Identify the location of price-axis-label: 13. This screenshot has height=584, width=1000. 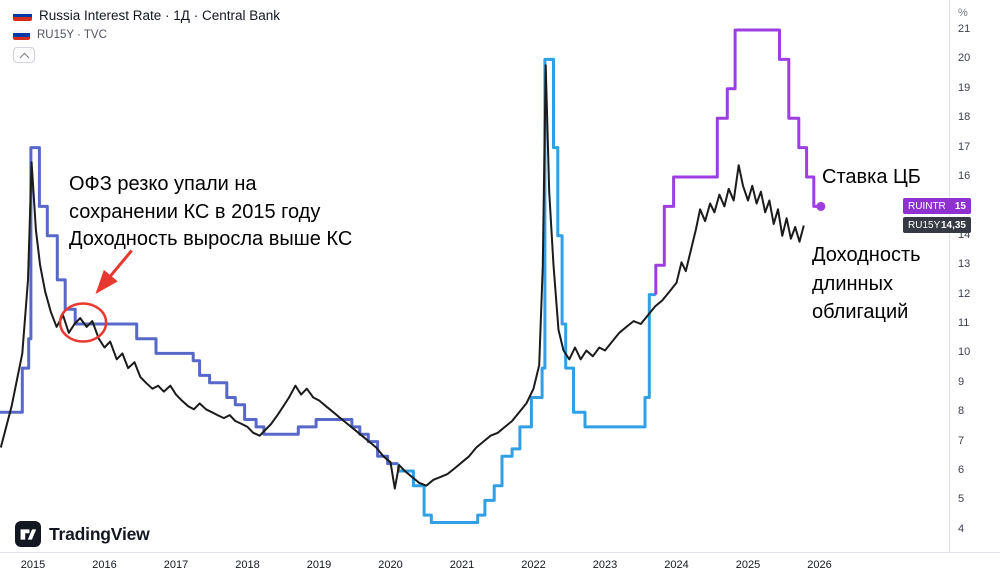
(964, 264).